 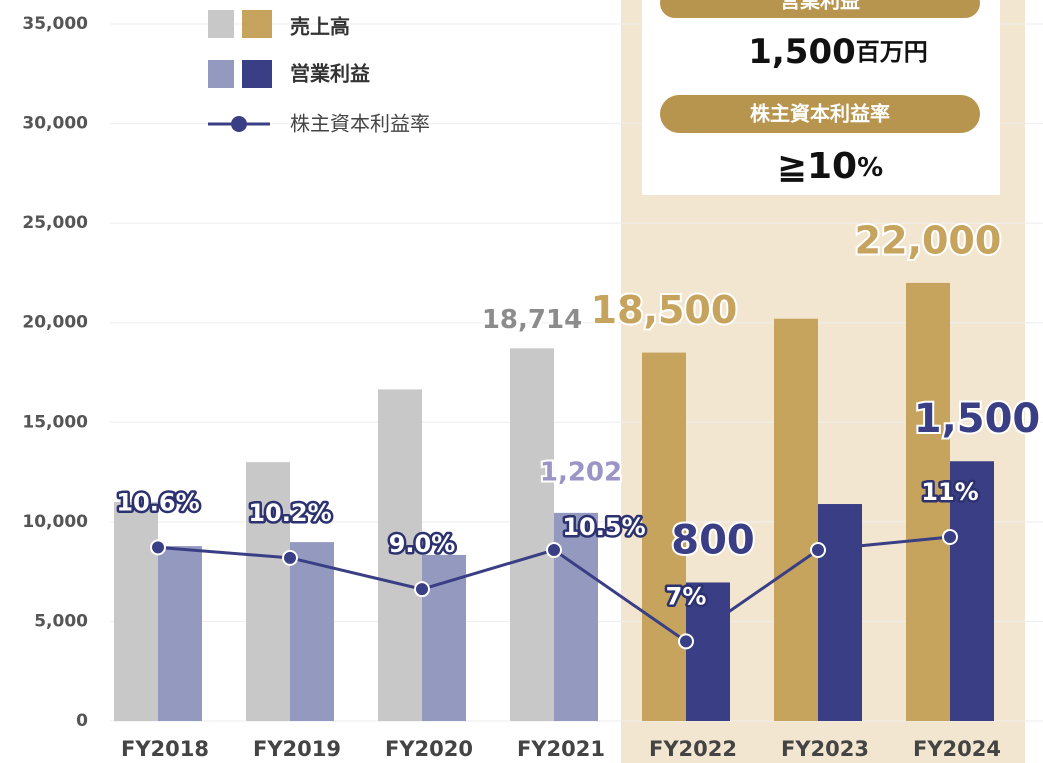 What do you see at coordinates (297, 749) in the screenshot?
I see `x-tick-label: FY2019` at bounding box center [297, 749].